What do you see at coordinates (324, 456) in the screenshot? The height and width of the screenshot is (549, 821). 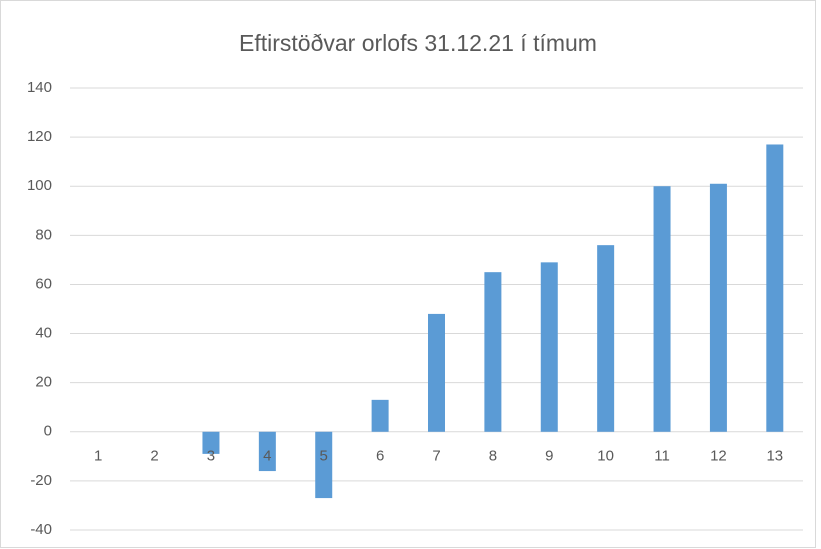 I see `x-tick-label: 5` at bounding box center [324, 456].